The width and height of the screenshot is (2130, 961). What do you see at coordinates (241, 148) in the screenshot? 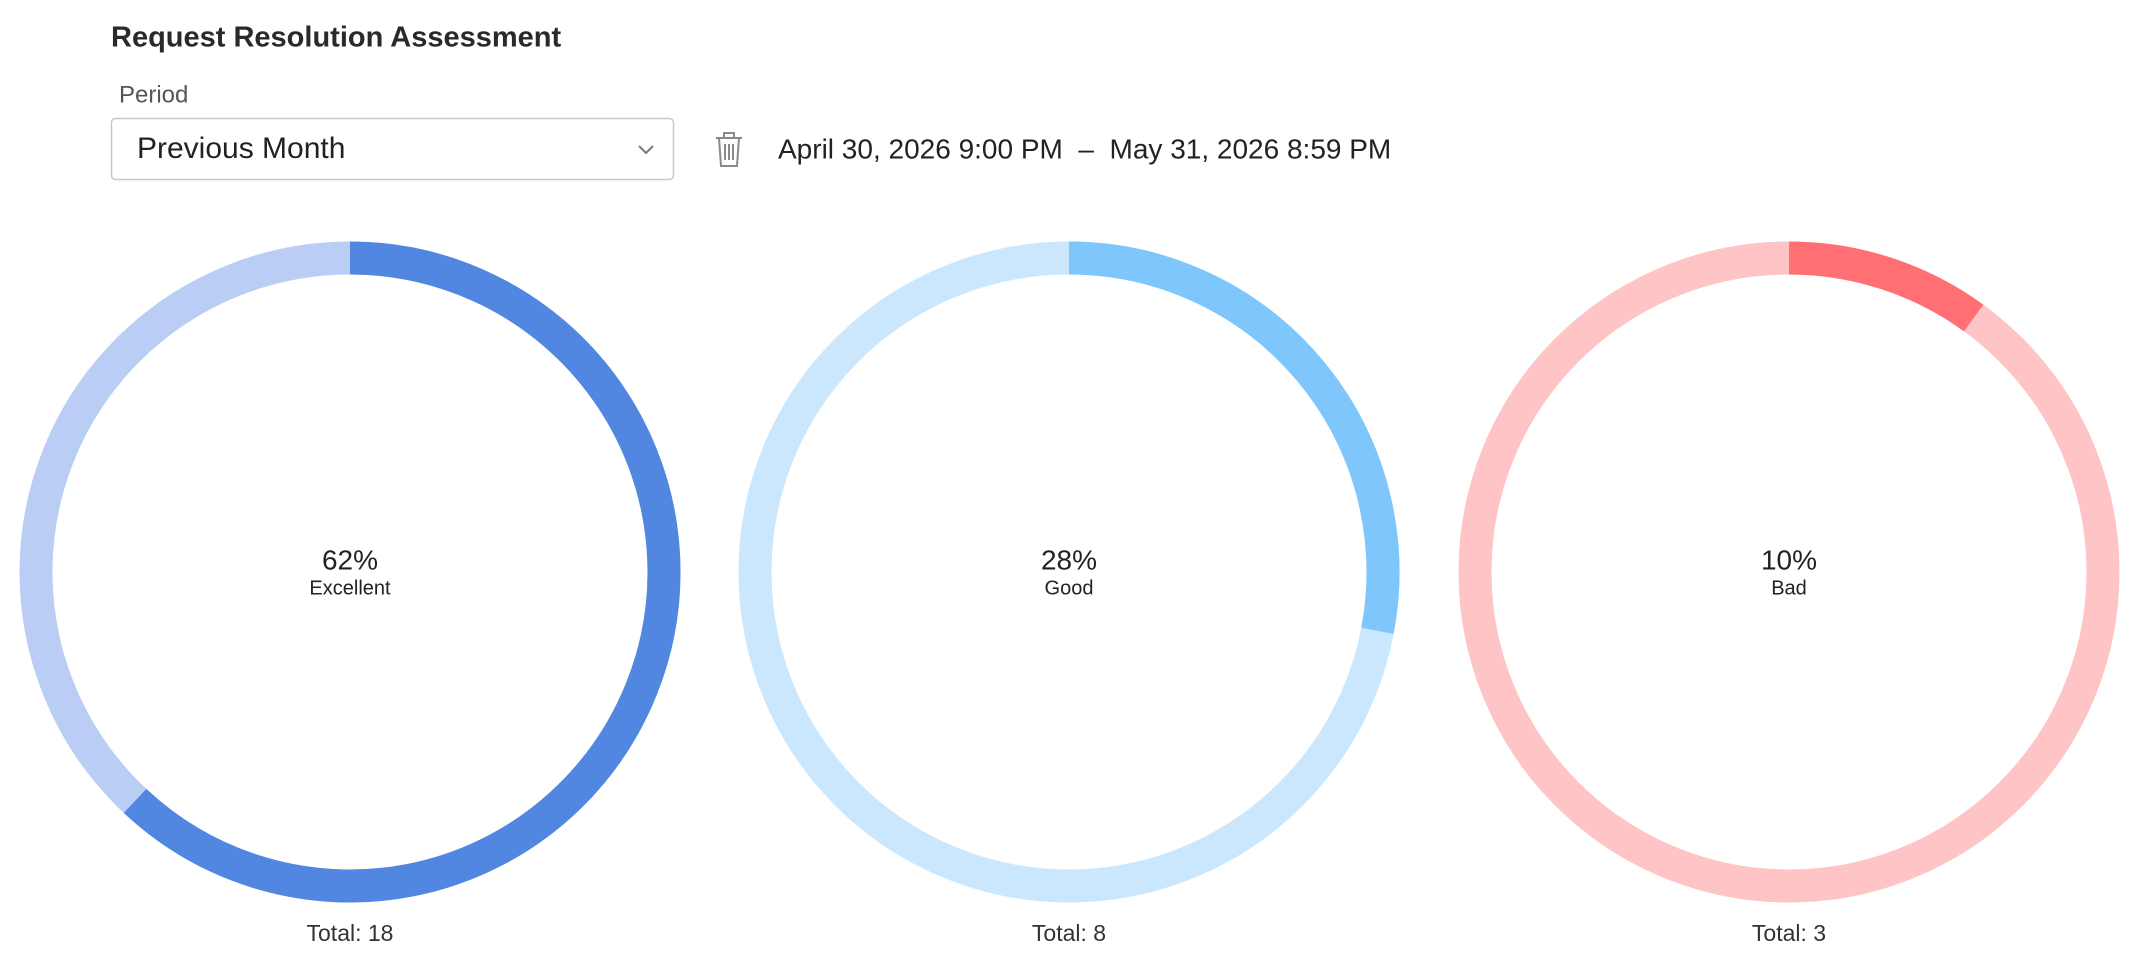
I see `select-value: Previous Month` at bounding box center [241, 148].